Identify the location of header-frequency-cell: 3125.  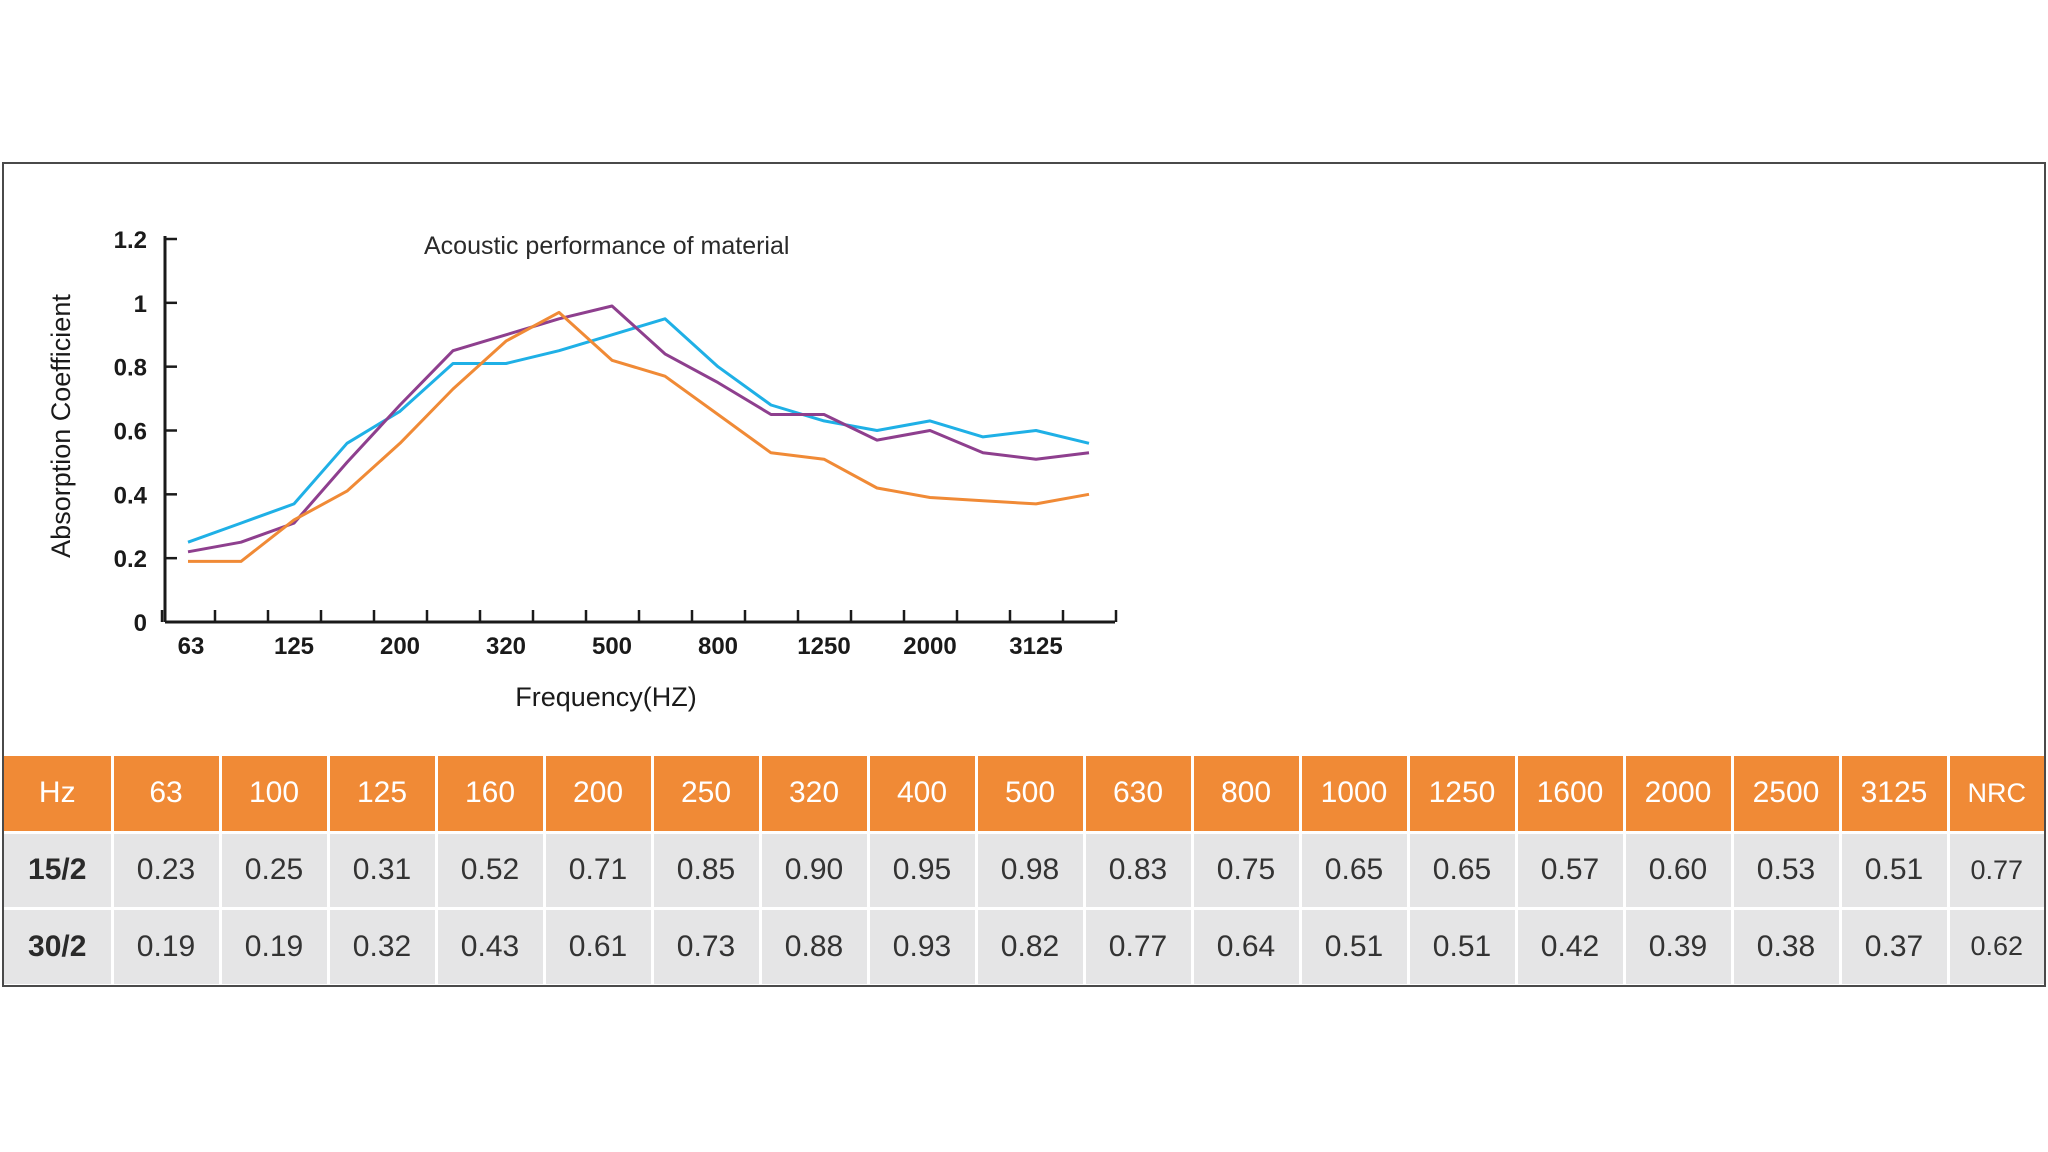
(1895, 795).